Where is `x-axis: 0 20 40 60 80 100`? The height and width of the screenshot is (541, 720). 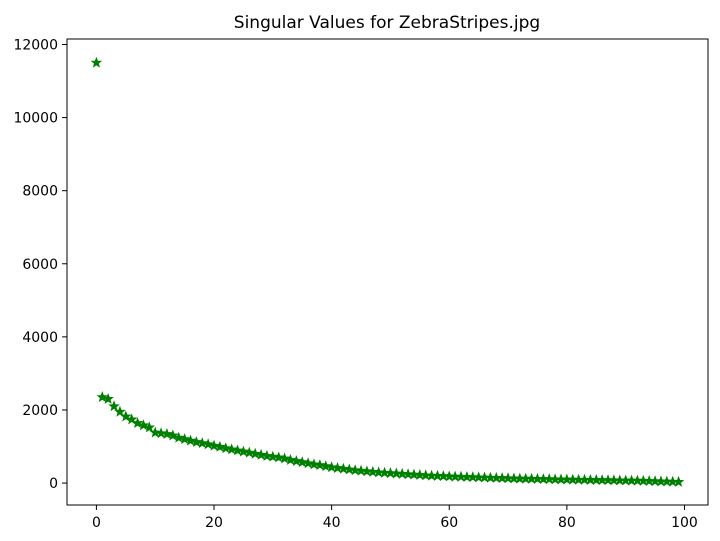 x-axis: 0 20 40 60 80 100 is located at coordinates (395, 518).